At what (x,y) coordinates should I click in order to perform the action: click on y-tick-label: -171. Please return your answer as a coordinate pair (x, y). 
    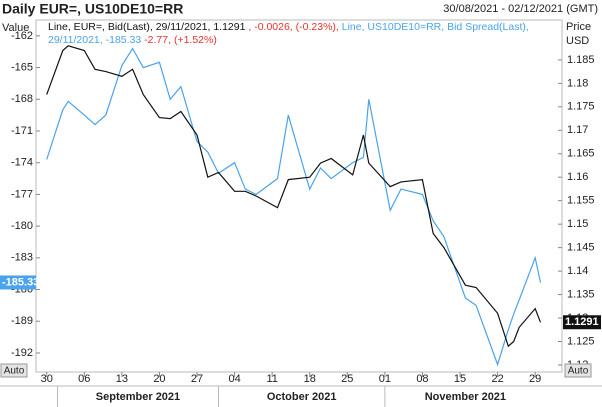
    Looking at the image, I should click on (22, 131).